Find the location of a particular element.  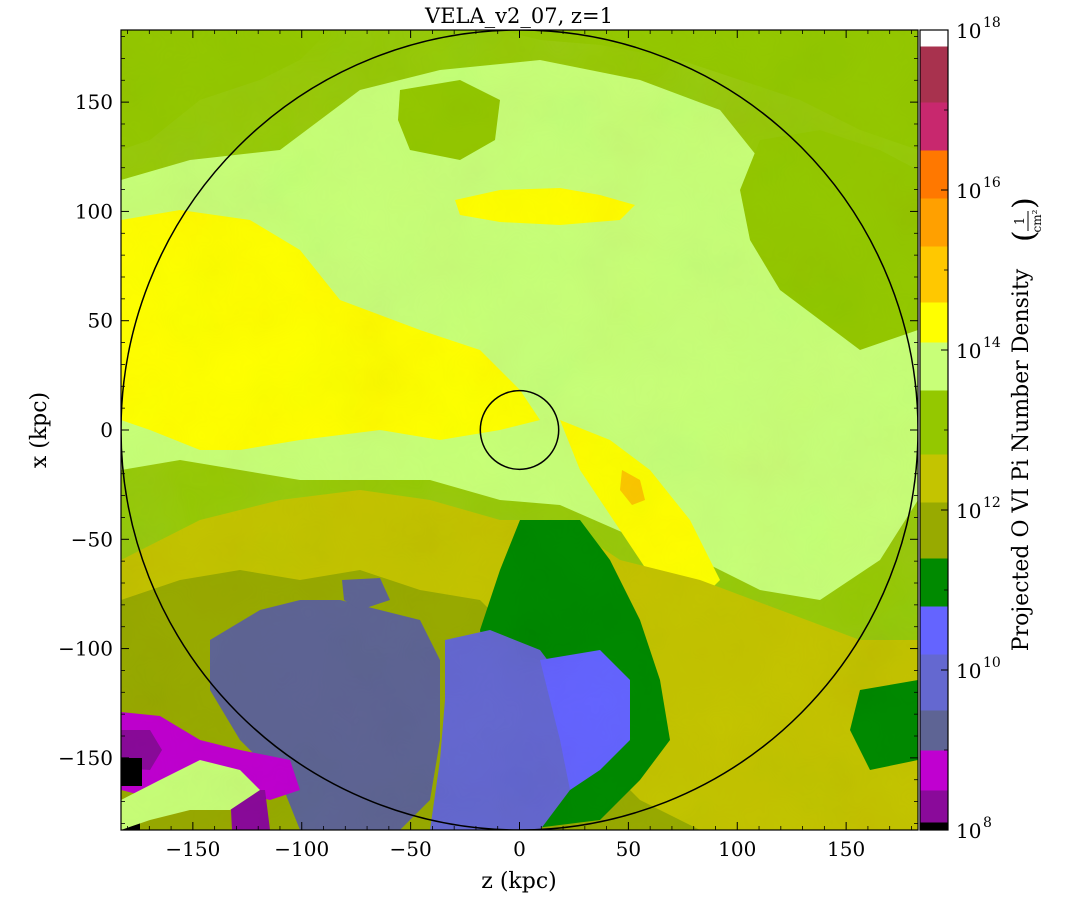

y-tick-label: −100 is located at coordinates (85, 649).